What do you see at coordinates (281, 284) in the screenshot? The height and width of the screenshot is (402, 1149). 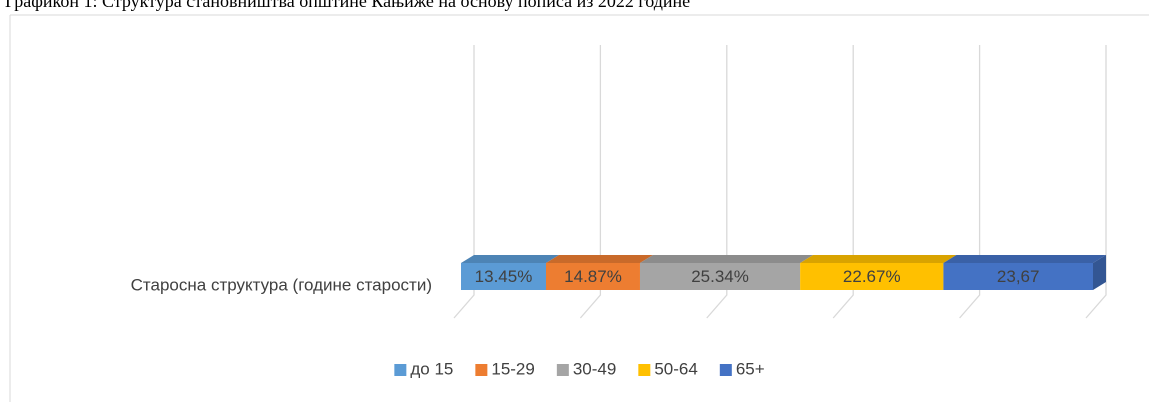 I see `category-label: Старосна структура (године старости)` at bounding box center [281, 284].